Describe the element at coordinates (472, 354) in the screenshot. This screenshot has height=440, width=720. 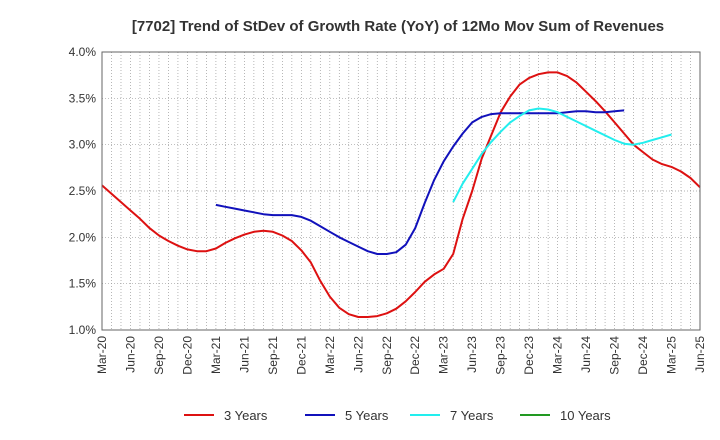
I see `x-tick-label: Jun-23` at that location.